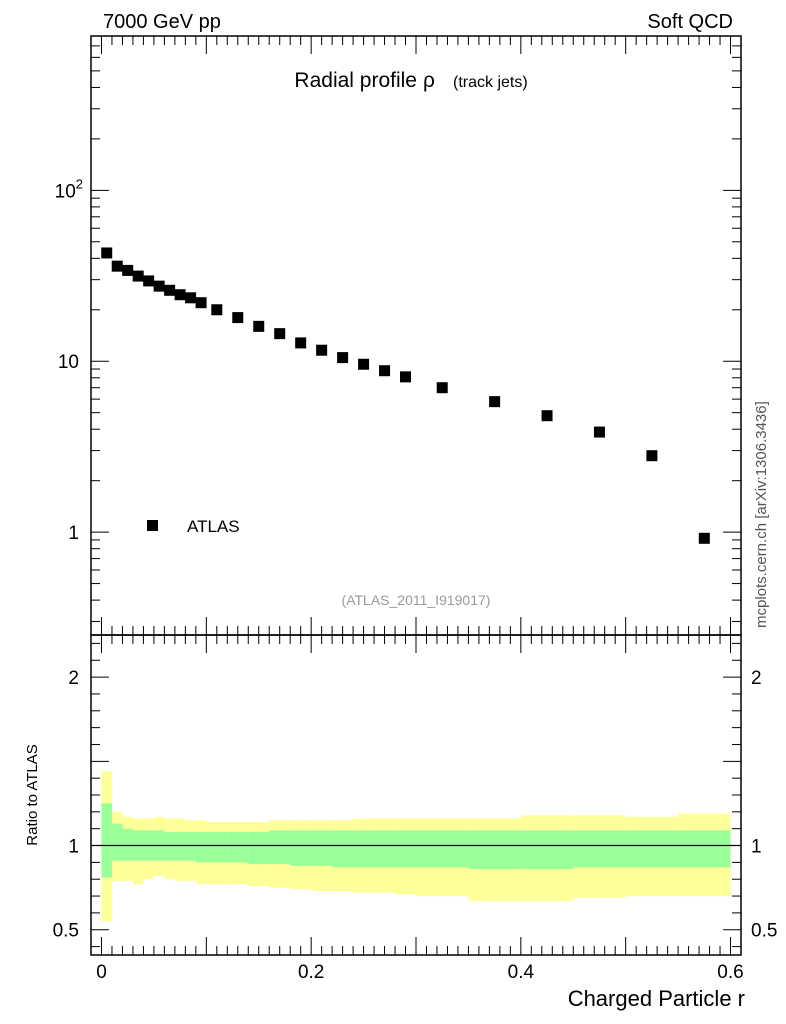 This screenshot has height=1024, width=786. Describe the element at coordinates (152, 525) in the screenshot. I see `legend-marker` at that location.